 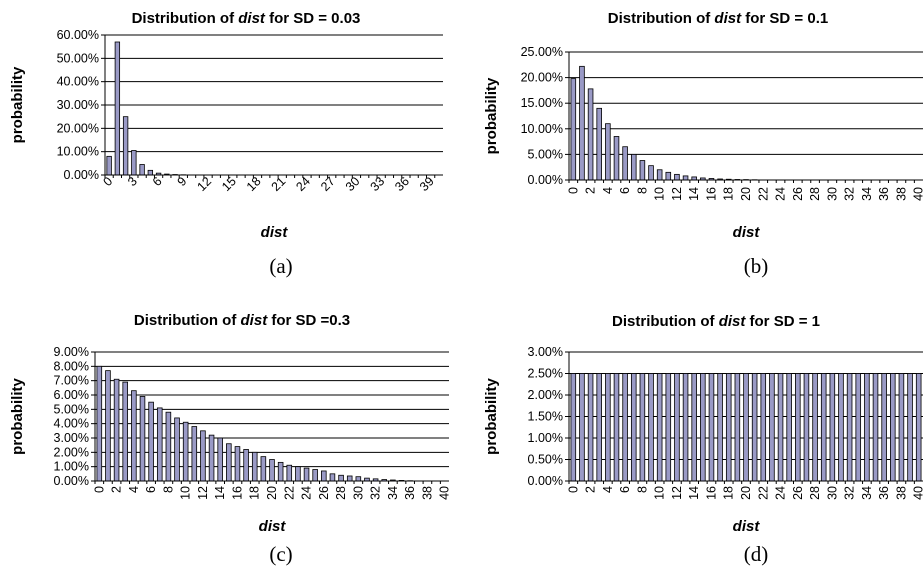 What do you see at coordinates (71, 352) in the screenshot?
I see `y-tick-label: 9.00%` at bounding box center [71, 352].